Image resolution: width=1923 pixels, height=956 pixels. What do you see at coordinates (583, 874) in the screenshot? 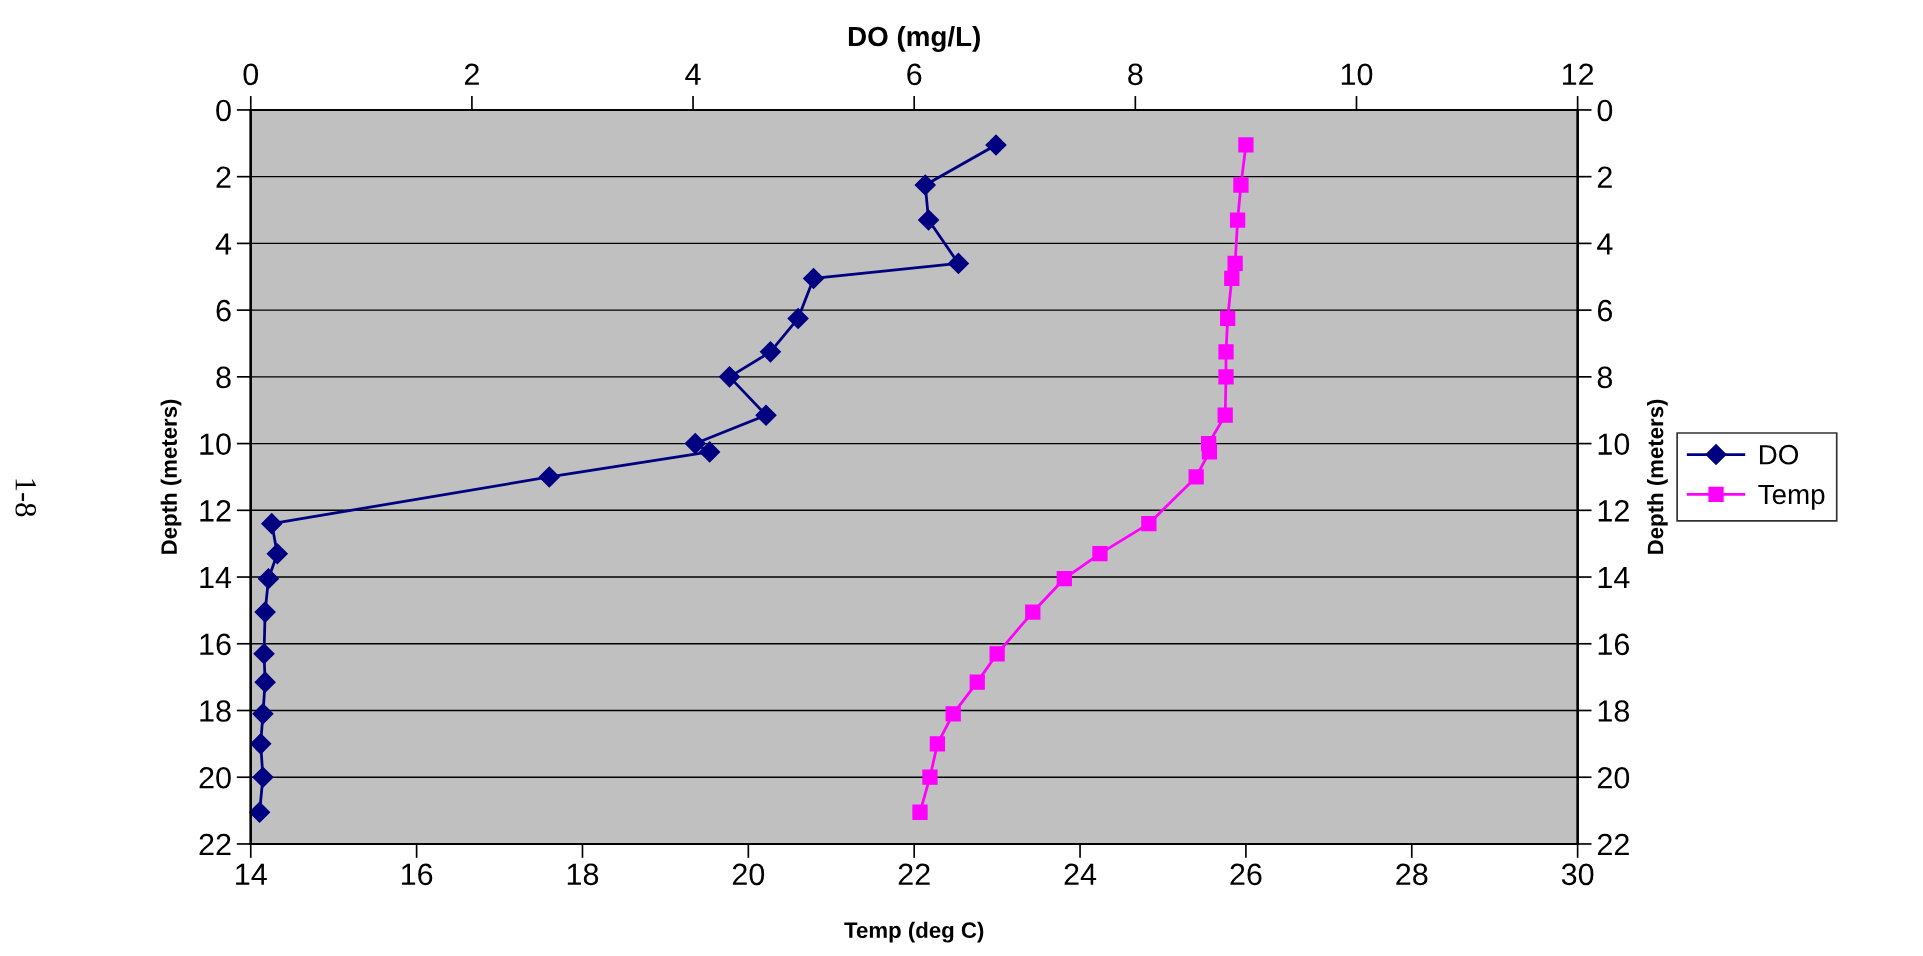
I see `x-tick-label: 18` at bounding box center [583, 874].